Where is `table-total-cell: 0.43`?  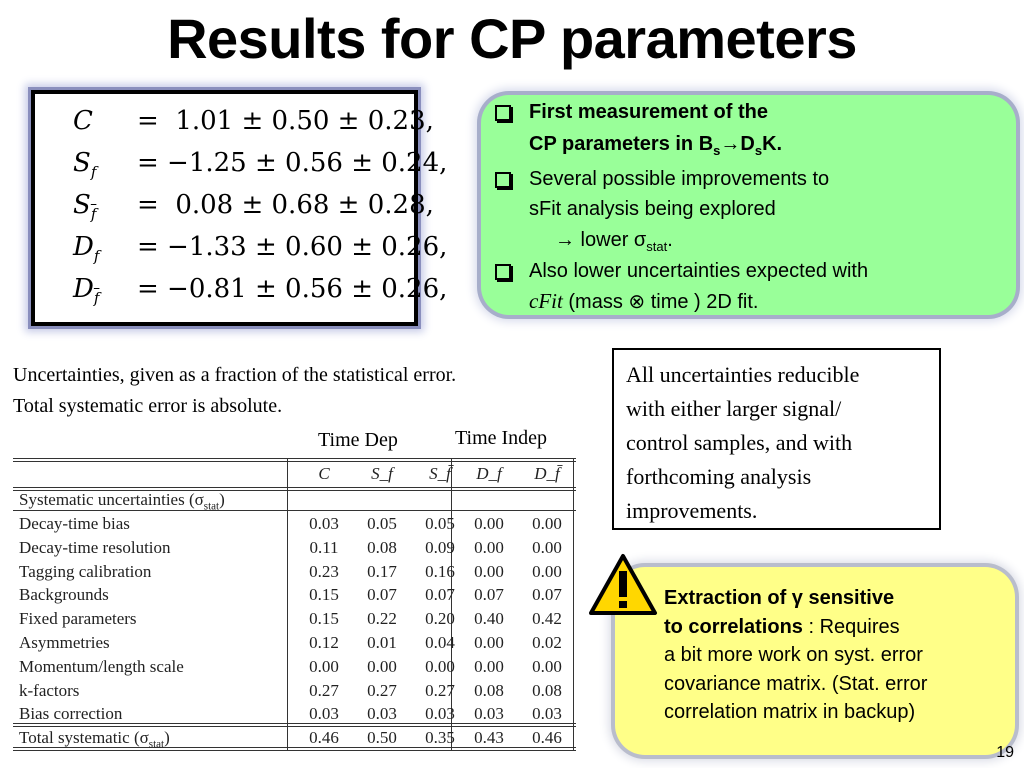 table-total-cell: 0.43 is located at coordinates (489, 737).